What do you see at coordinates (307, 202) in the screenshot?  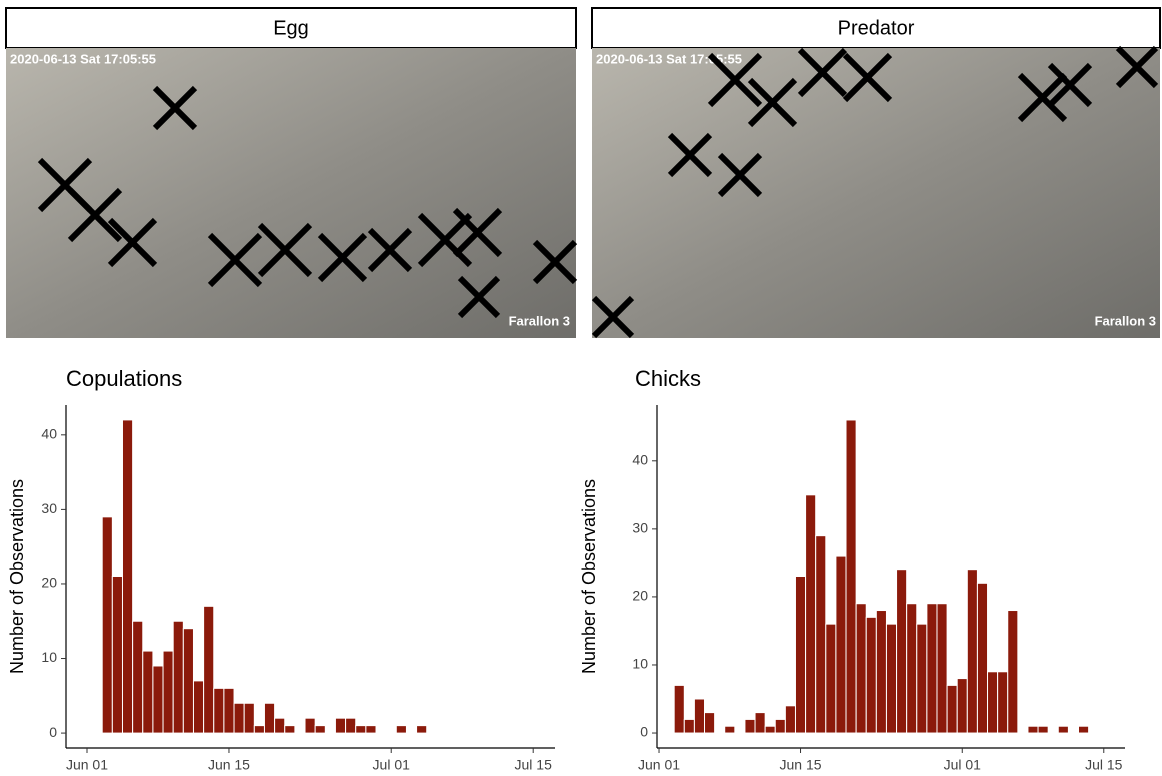 I see `markers` at bounding box center [307, 202].